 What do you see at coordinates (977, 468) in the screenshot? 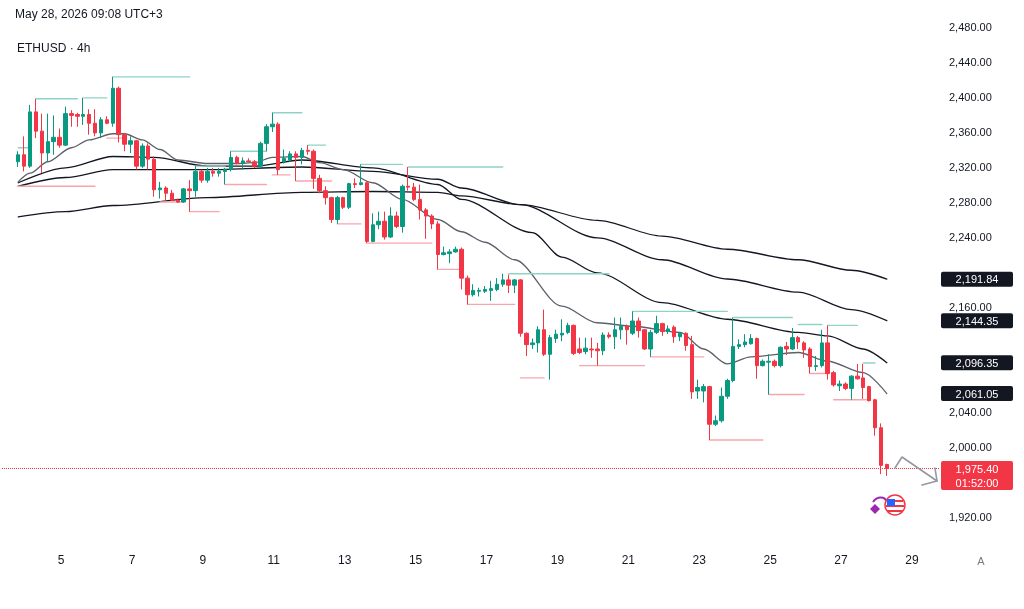
I see `ref-line-label: 1,975.40` at bounding box center [977, 468].